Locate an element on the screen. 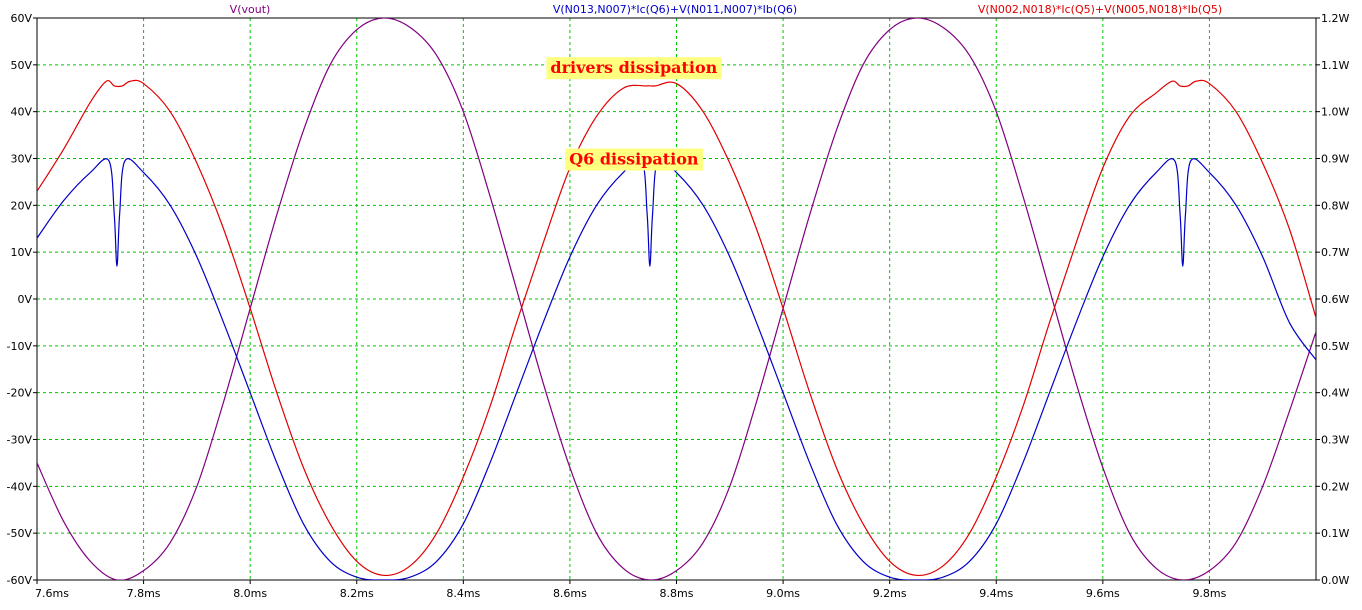 The height and width of the screenshot is (610, 1362). x-tick-label: 9.6ms is located at coordinates (1103, 593).